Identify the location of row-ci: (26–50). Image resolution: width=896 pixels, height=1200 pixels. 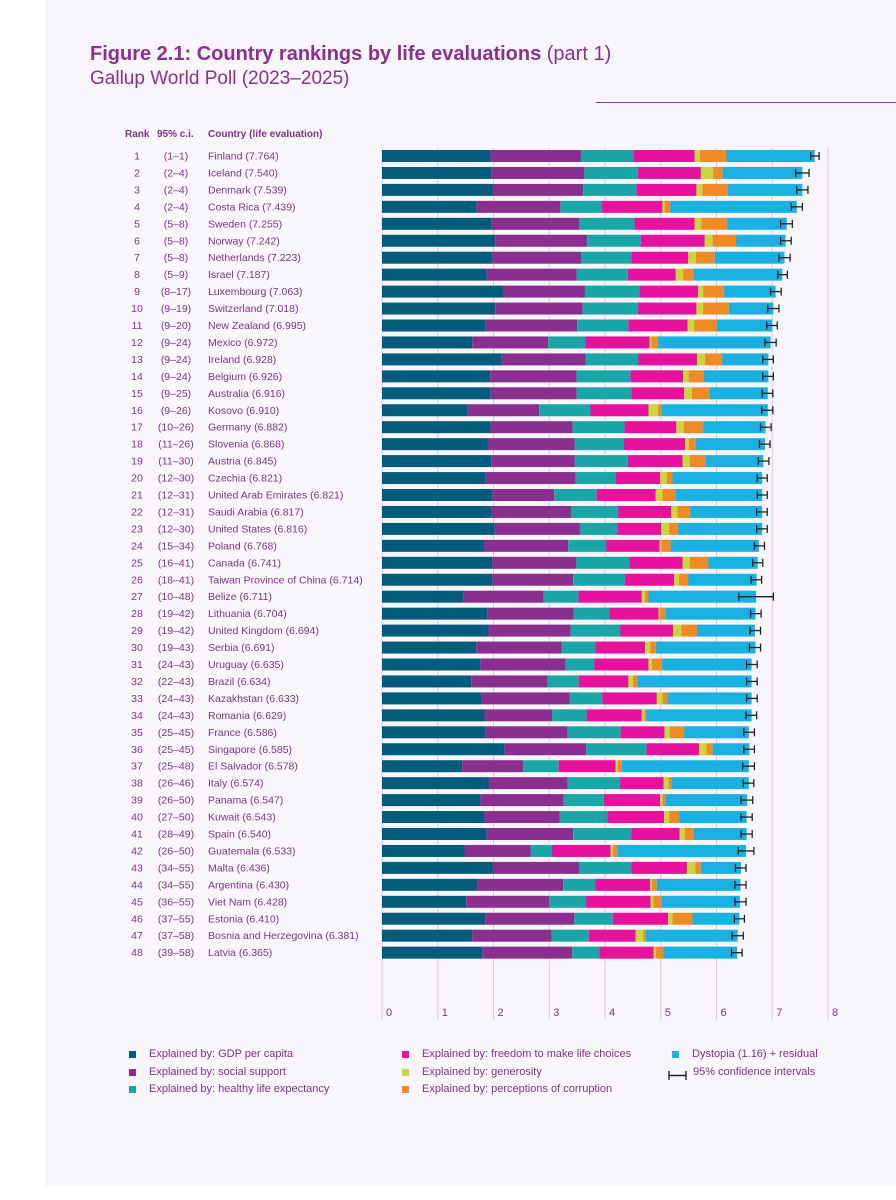
(176, 851).